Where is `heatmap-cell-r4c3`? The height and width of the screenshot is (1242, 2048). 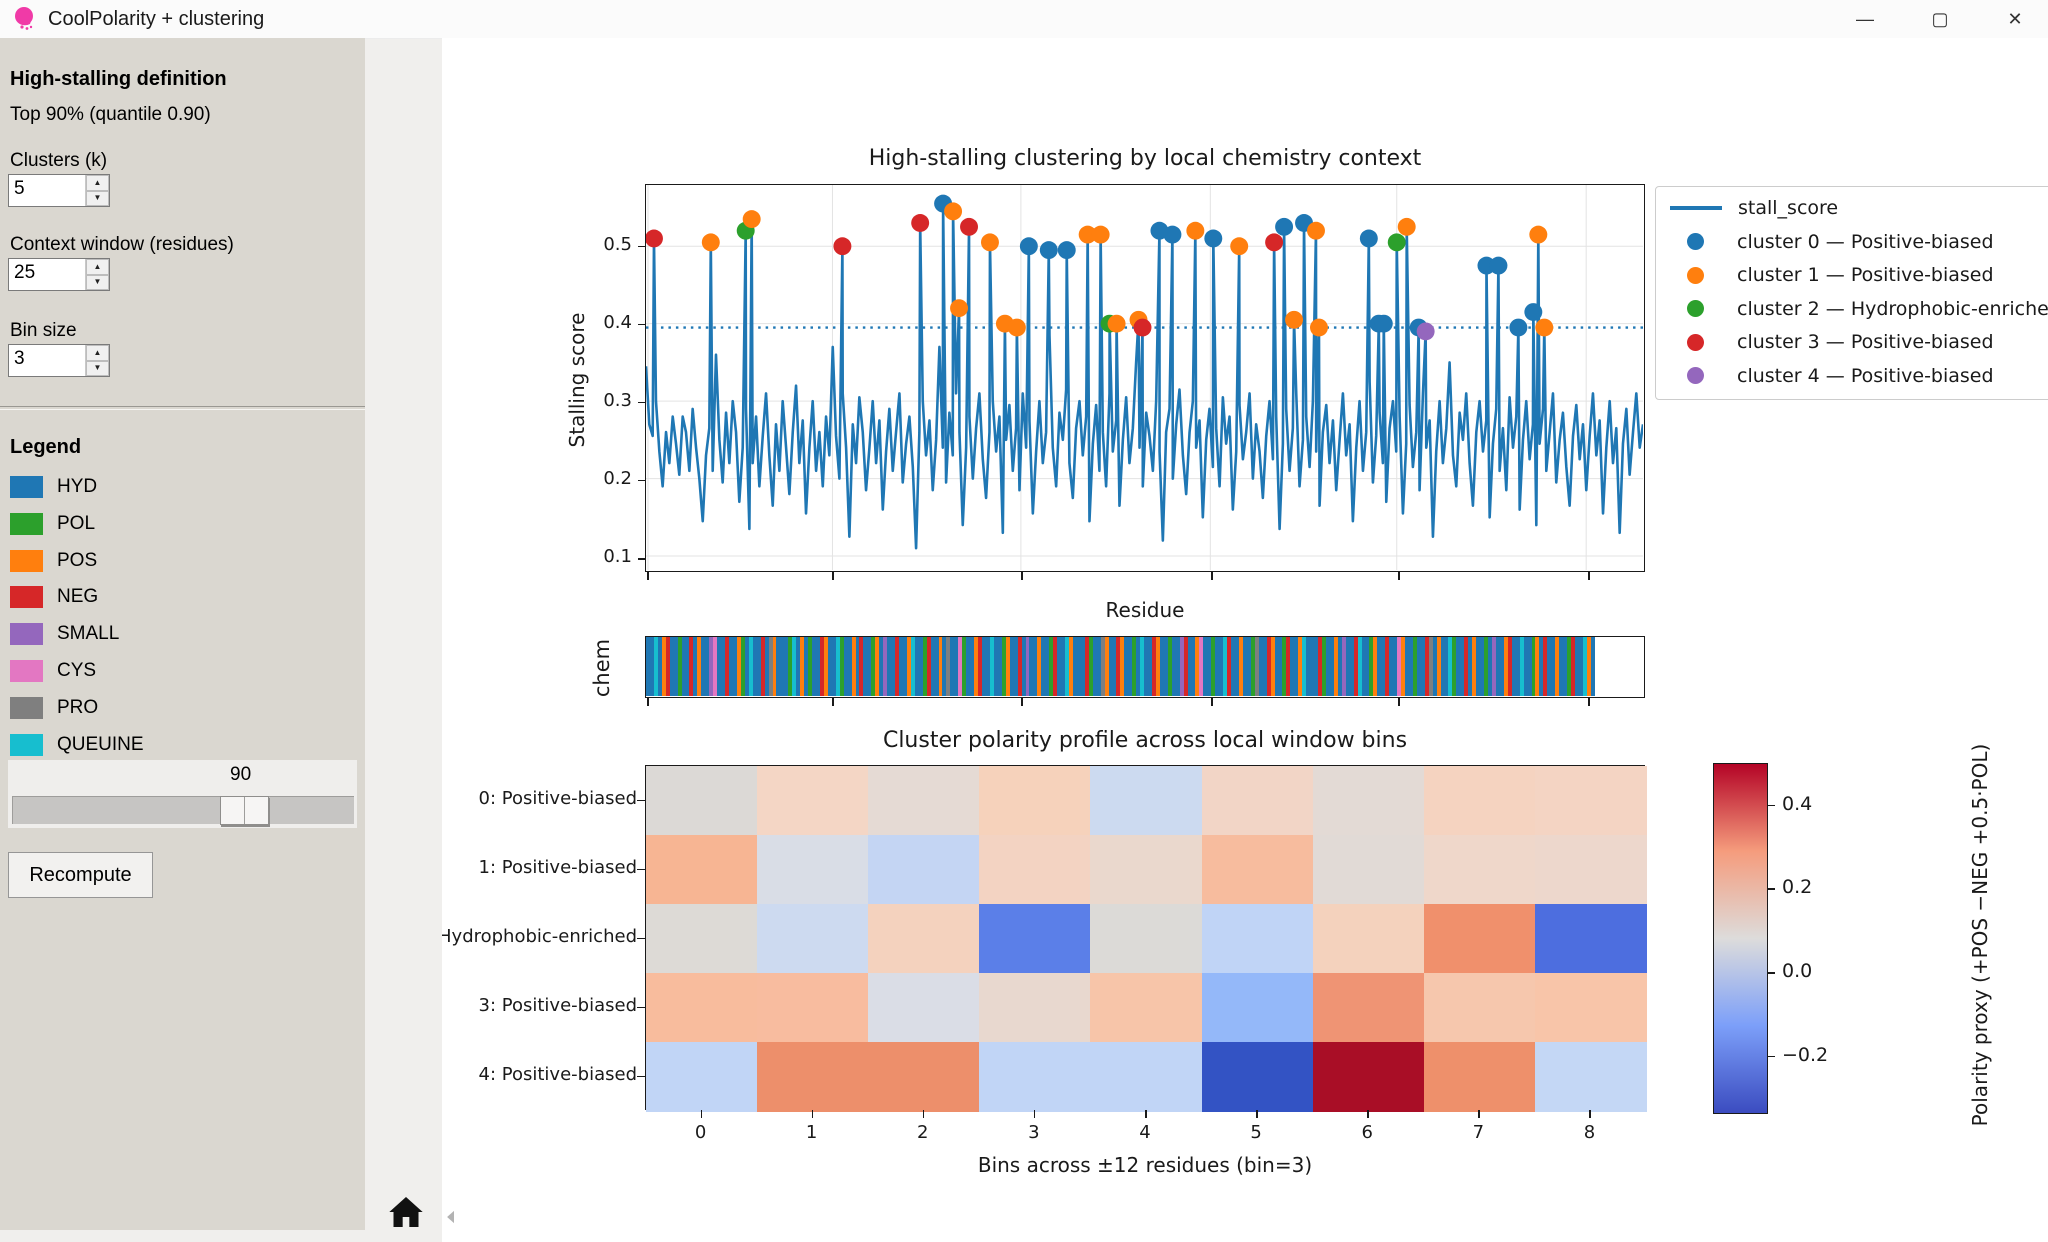
heatmap-cell-r4c3 is located at coordinates (1035, 1077).